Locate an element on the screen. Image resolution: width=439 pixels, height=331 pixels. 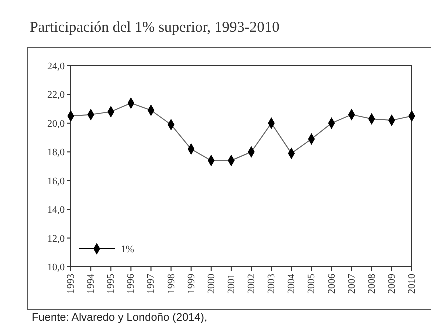
x-tick-label: 2005 is located at coordinates (312, 284).